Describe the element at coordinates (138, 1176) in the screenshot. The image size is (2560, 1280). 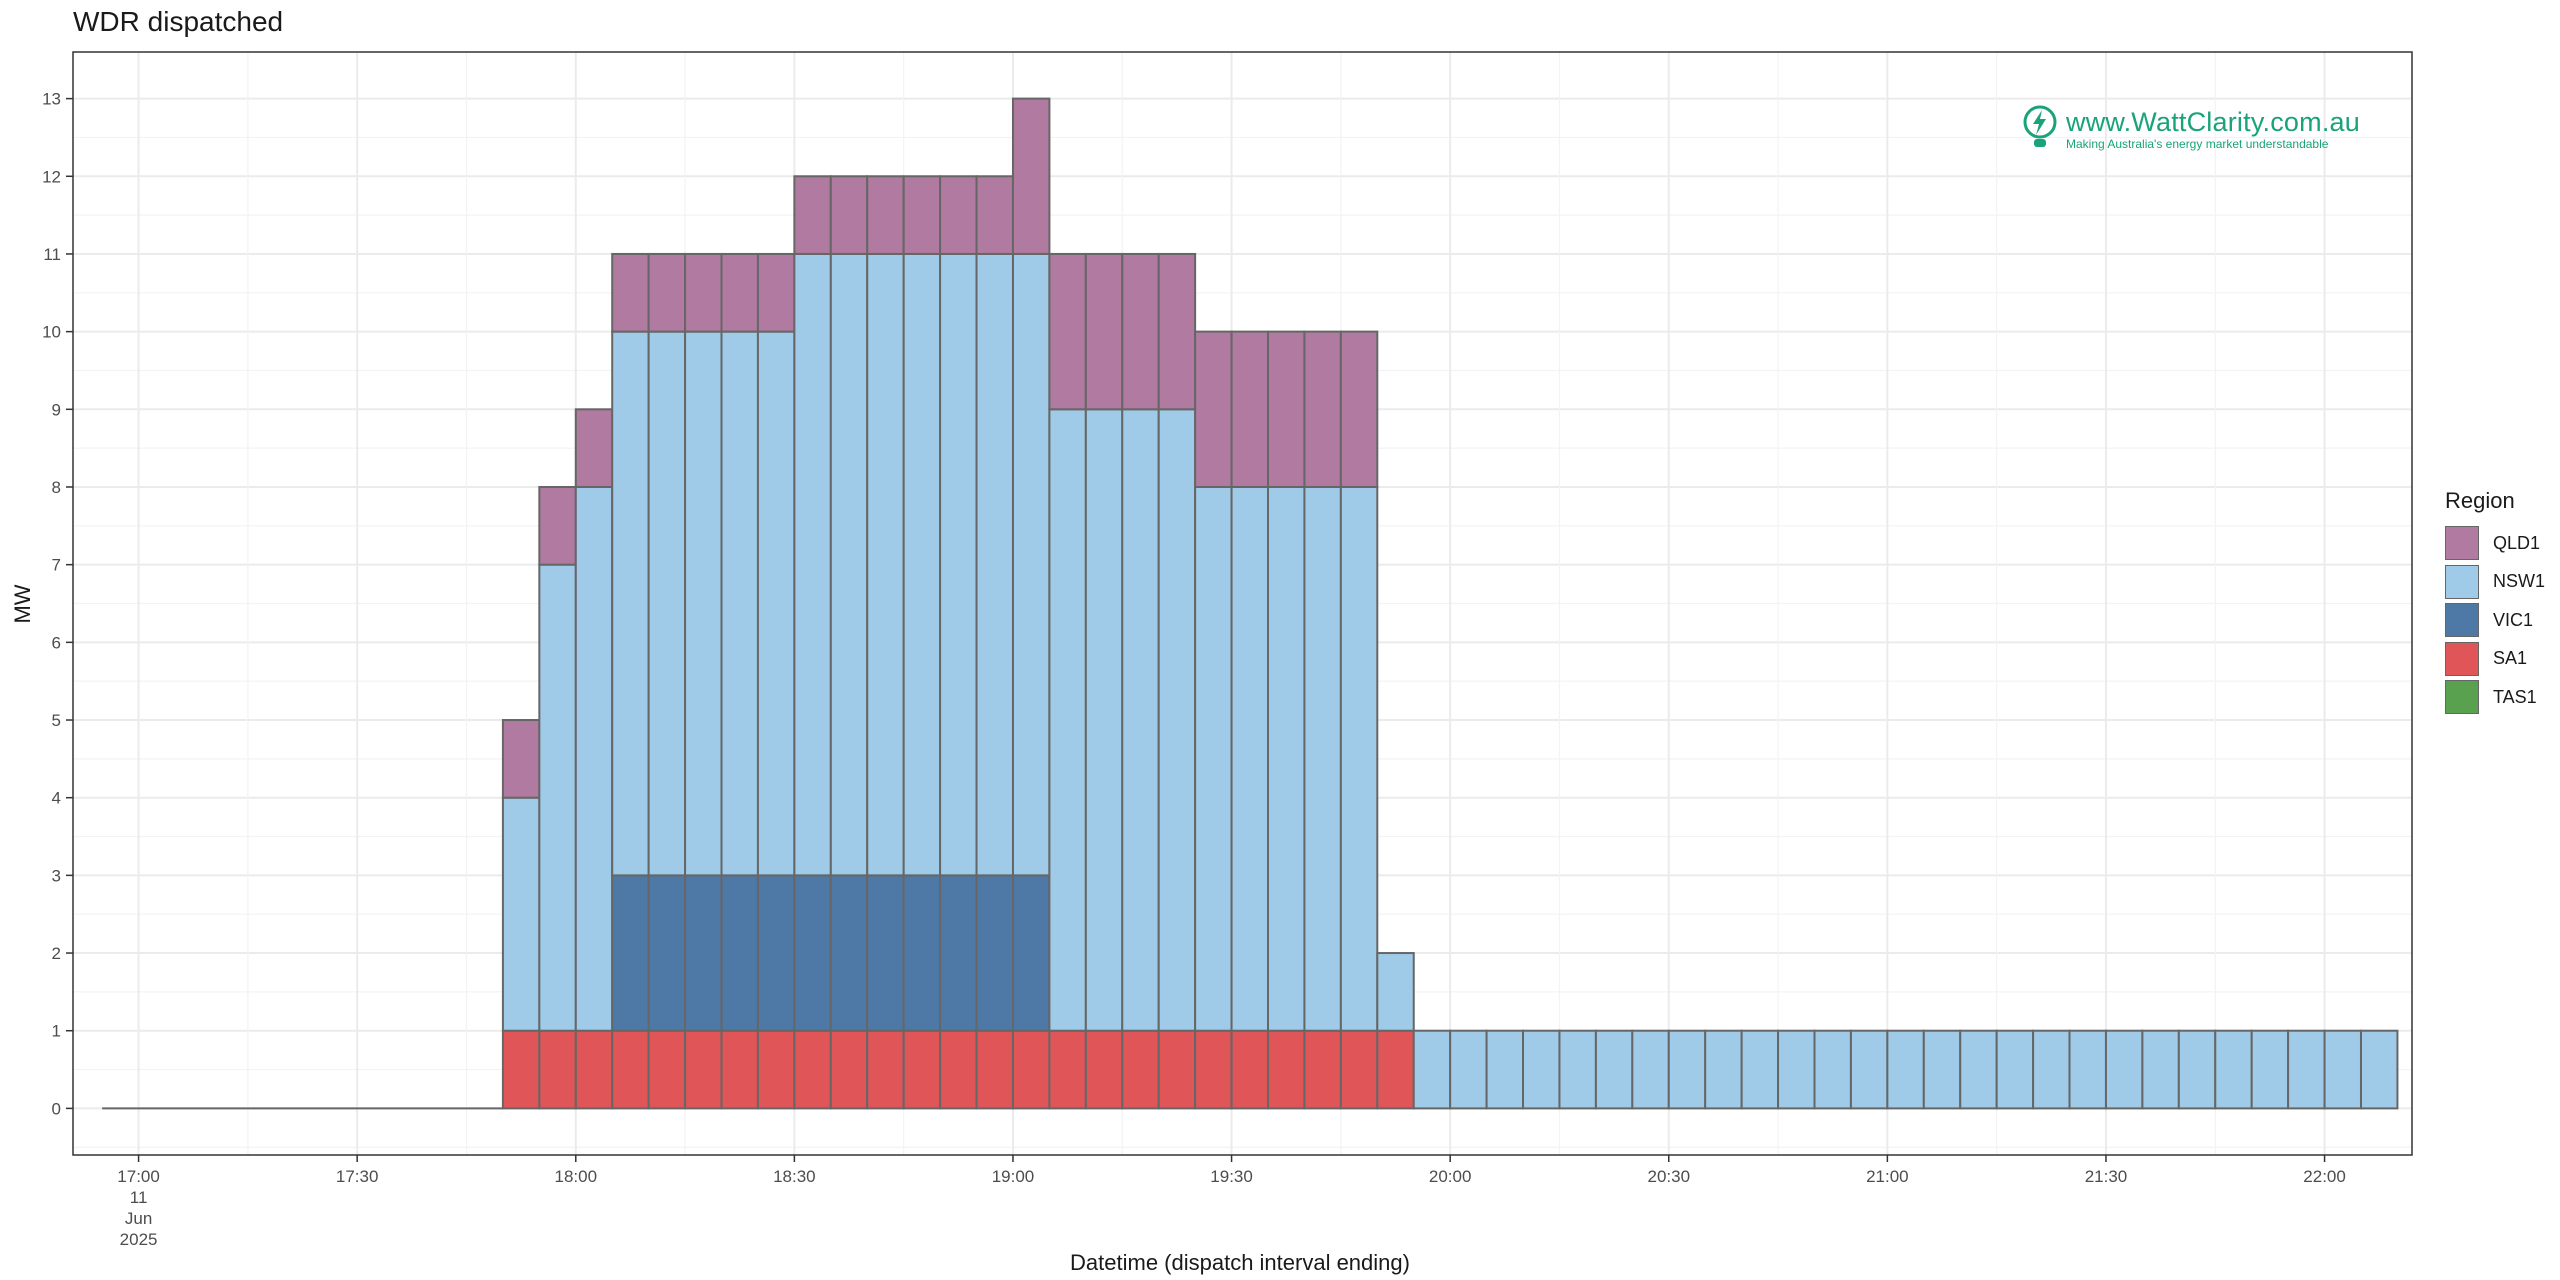
I see `x-tick-label: 17:00` at that location.